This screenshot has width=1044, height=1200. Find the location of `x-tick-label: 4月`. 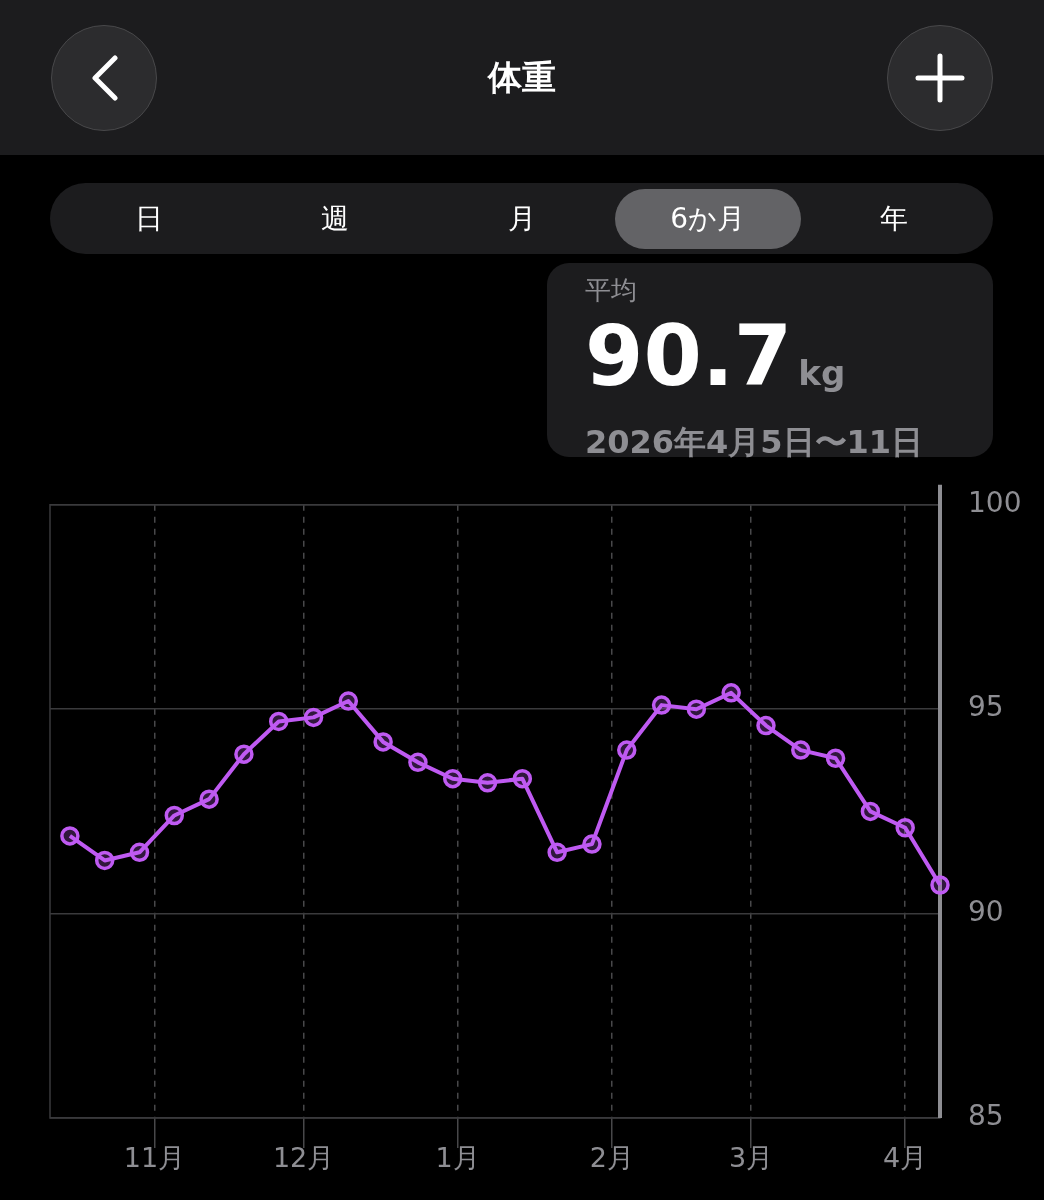

x-tick-label: 4月 is located at coordinates (905, 1158).